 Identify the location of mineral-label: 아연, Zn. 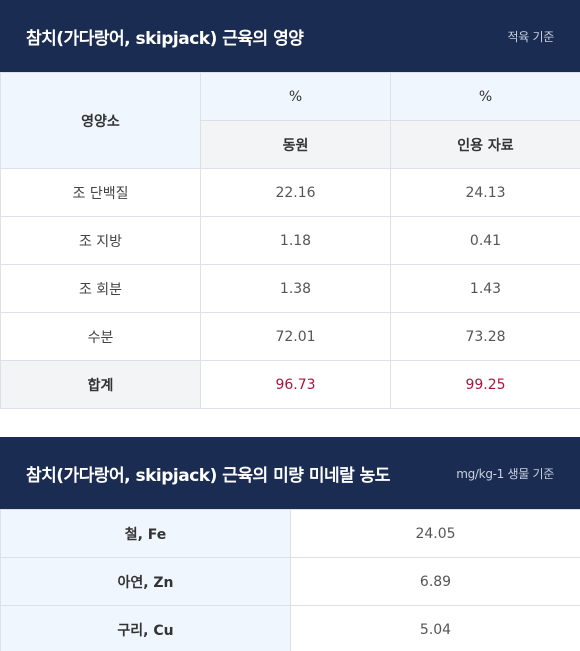
(145, 581).